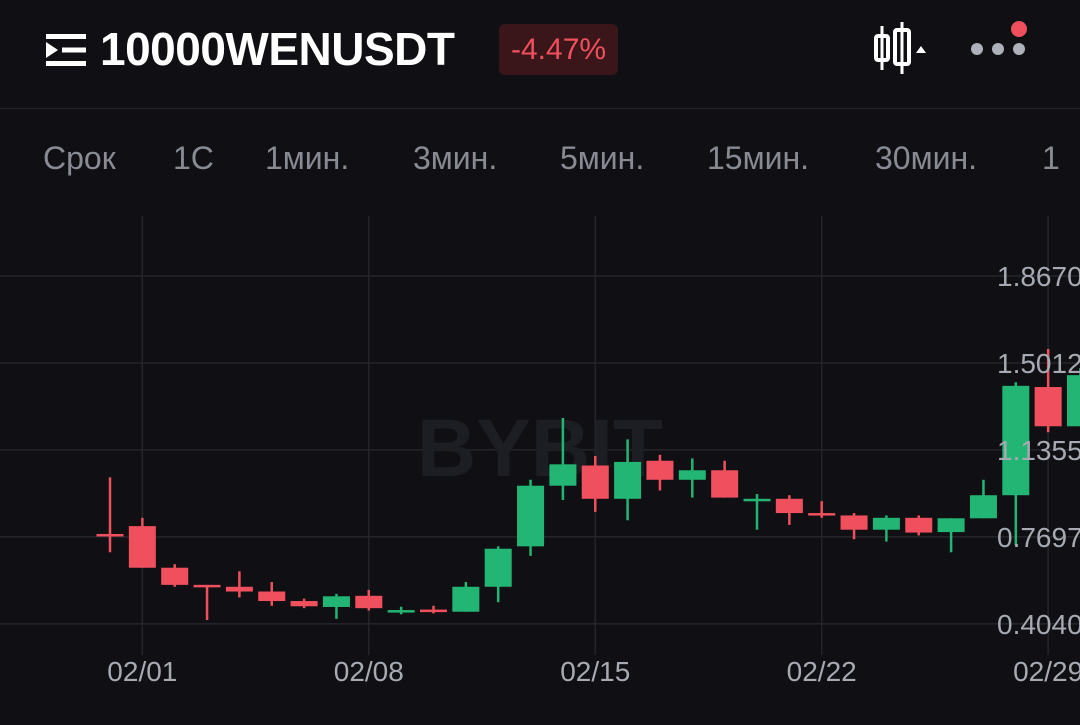 The width and height of the screenshot is (1080, 725). I want to click on tab-1h: 1, so click(1051, 158).